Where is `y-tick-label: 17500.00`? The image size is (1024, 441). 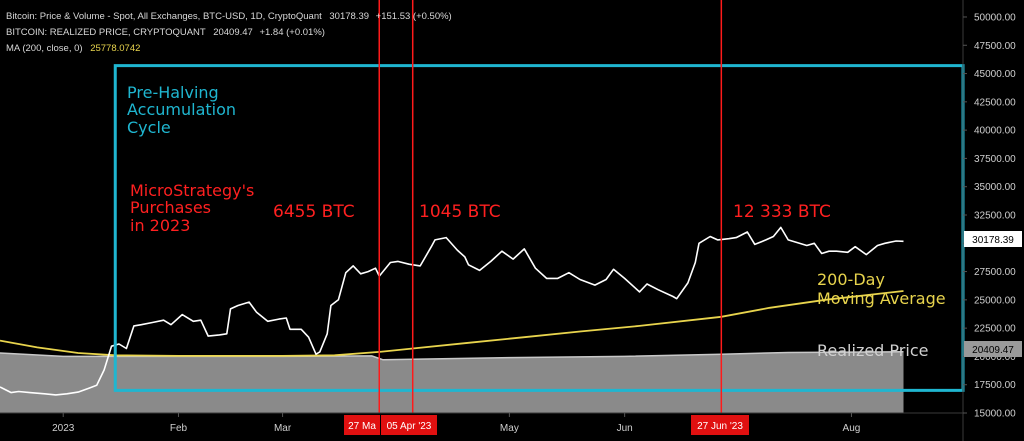 y-tick-label: 17500.00 is located at coordinates (995, 385).